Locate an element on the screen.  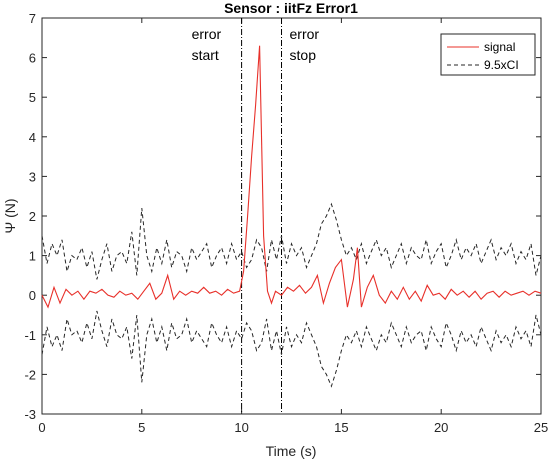
y-tick-label: 6 is located at coordinates (32, 58).